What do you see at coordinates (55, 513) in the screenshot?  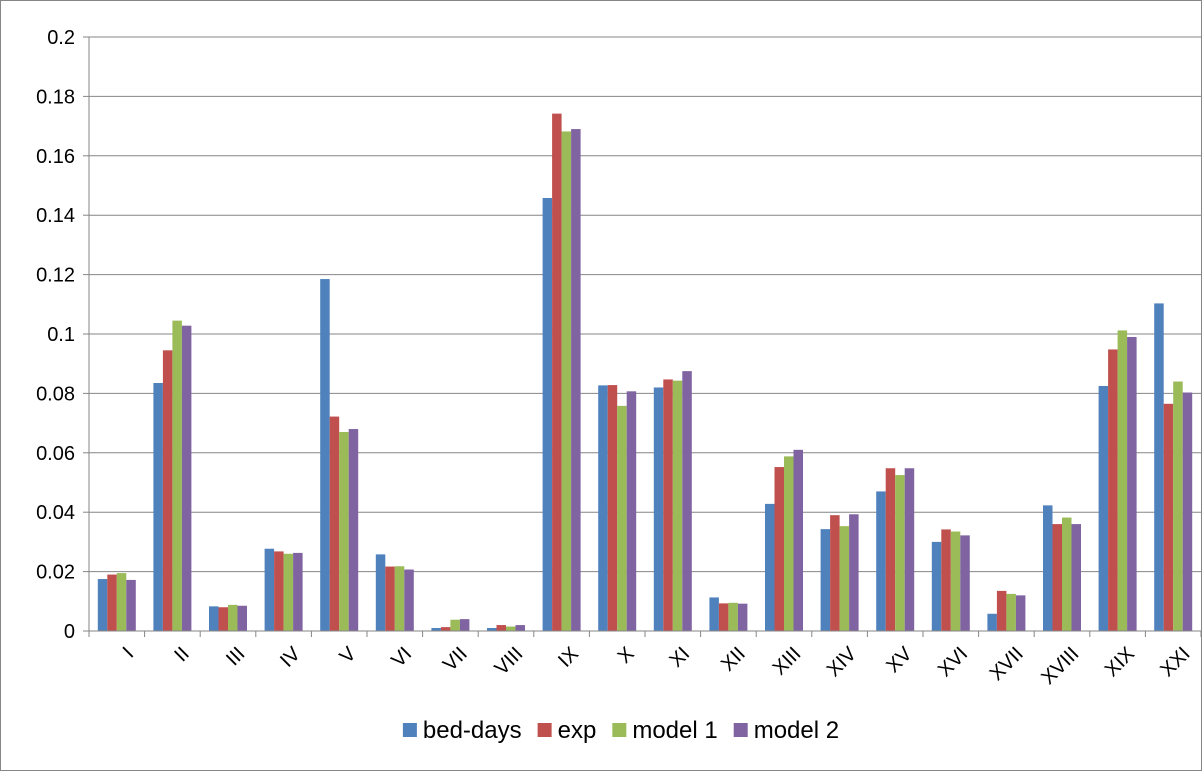 I see `y-tick-label: 0.04` at bounding box center [55, 513].